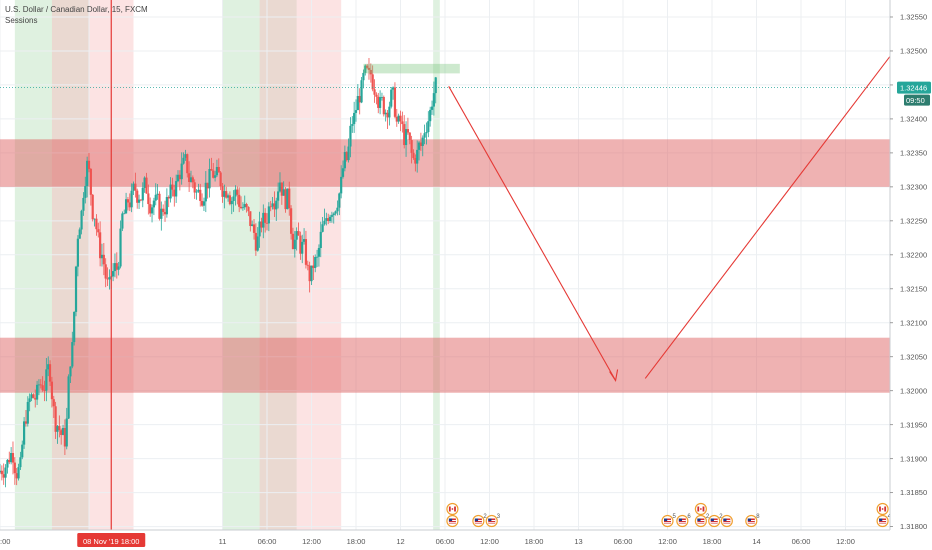 The height and width of the screenshot is (550, 932). I want to click on price-tick-label: 1.32350, so click(913, 152).